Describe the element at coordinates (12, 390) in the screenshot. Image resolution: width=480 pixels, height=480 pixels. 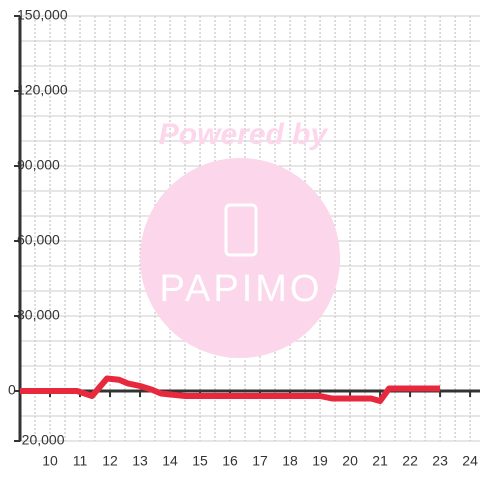
I see `y-tick-label: 0` at that location.